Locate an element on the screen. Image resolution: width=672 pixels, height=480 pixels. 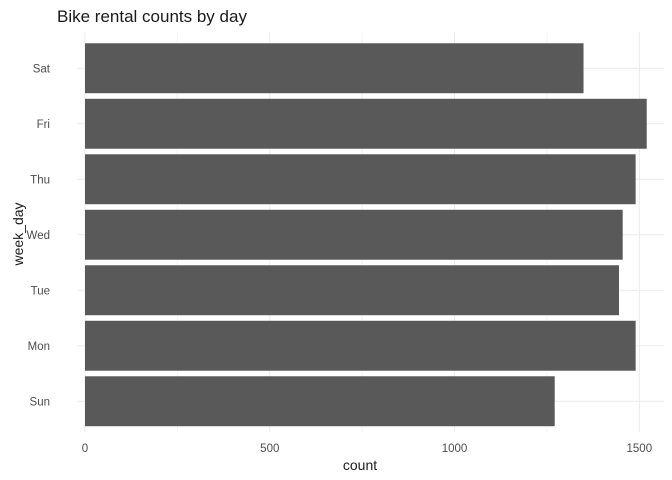
y-tick-label-tue: Tue is located at coordinates (40, 291).